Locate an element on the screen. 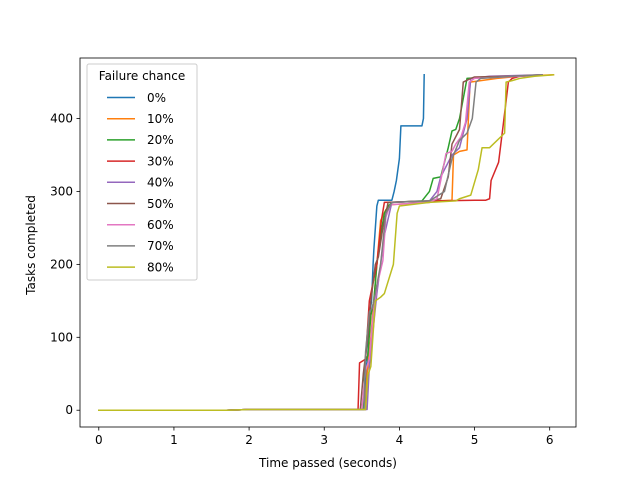  y-tick-label-4: 400 is located at coordinates (61, 119).